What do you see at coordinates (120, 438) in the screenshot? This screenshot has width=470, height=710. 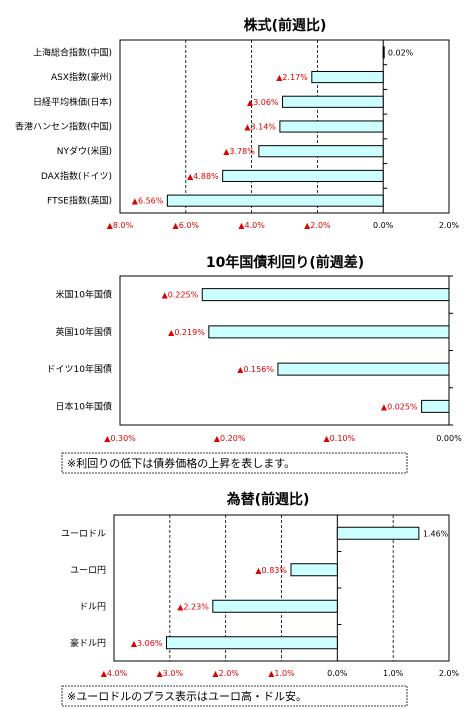 I see `x-tick-label: ▲0.30%` at bounding box center [120, 438].